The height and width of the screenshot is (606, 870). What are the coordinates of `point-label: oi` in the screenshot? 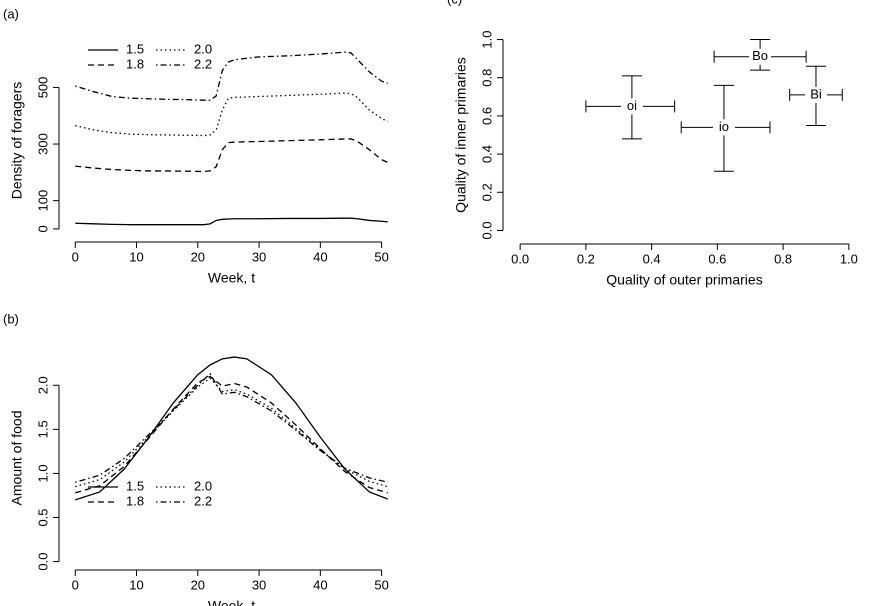 It's located at (632, 105).